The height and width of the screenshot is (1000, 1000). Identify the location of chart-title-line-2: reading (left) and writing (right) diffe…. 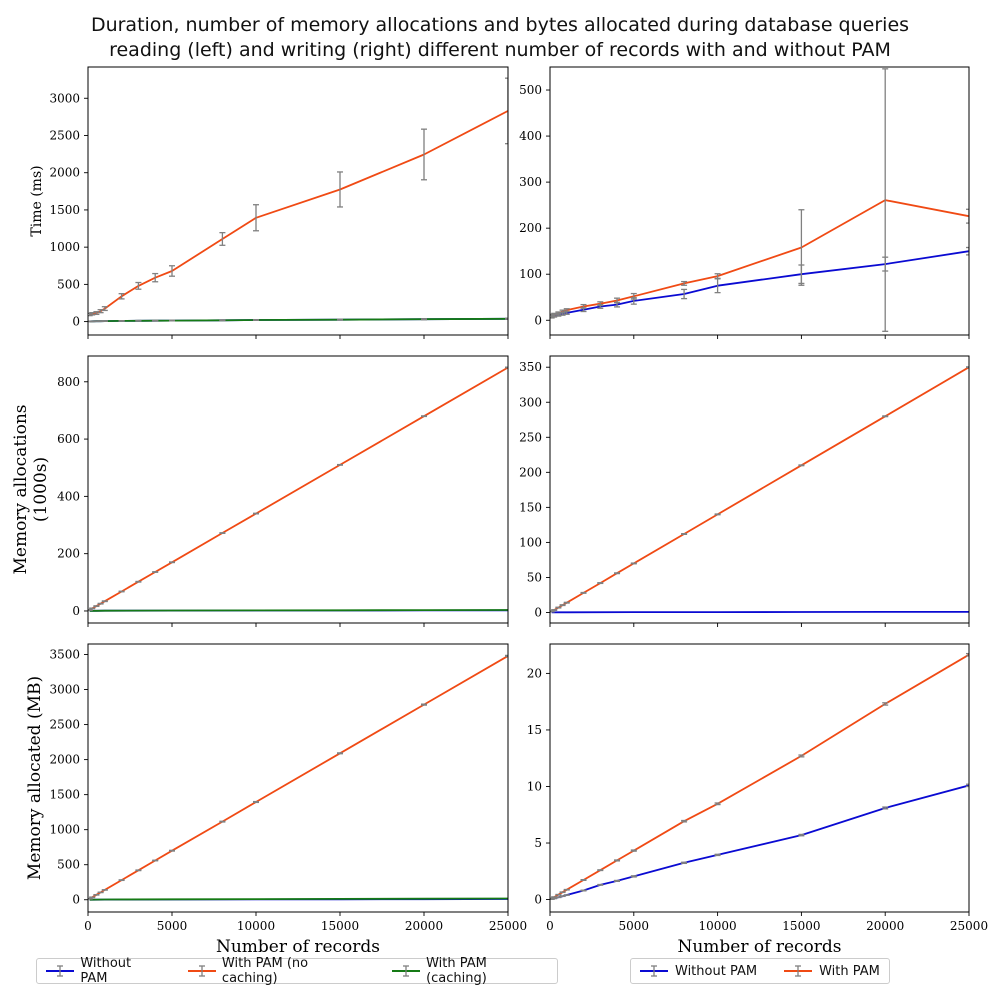
(500, 50).